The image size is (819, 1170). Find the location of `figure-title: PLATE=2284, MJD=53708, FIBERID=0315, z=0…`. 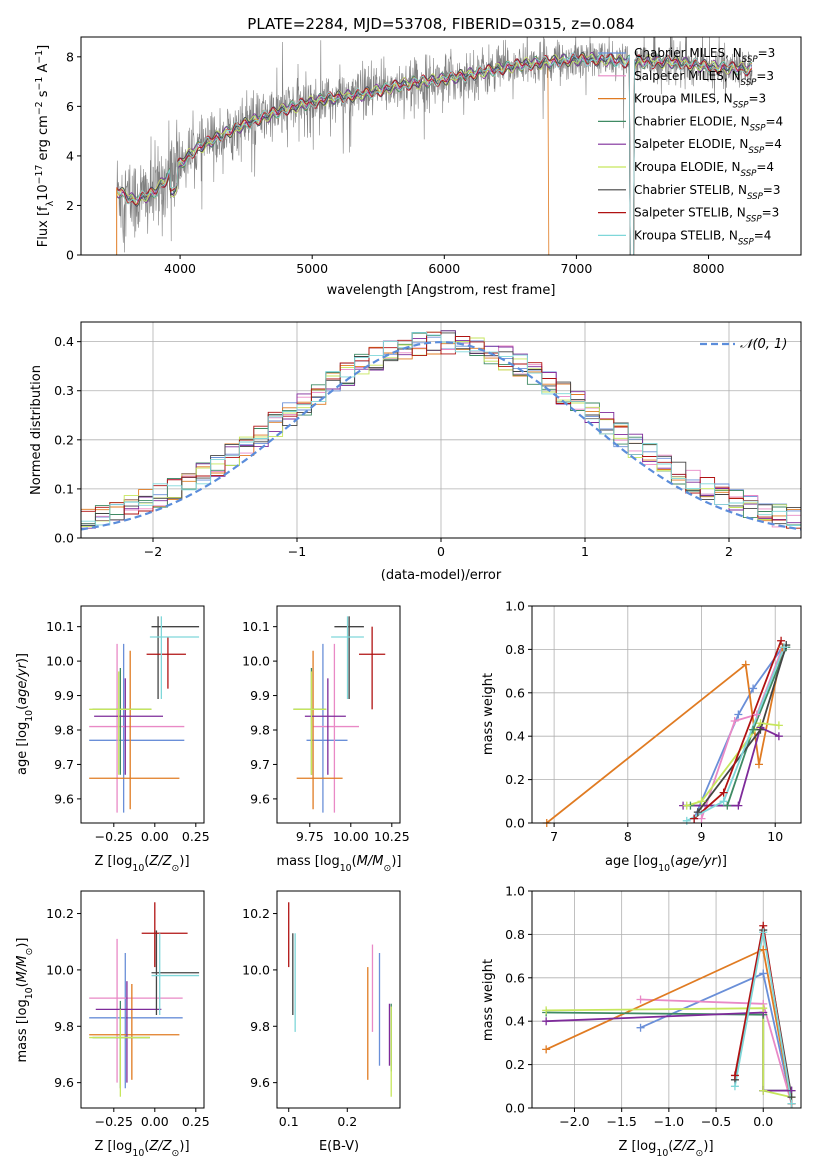

figure-title: PLATE=2284, MJD=53708, FIBERID=0315, z=0… is located at coordinates (440, 24).